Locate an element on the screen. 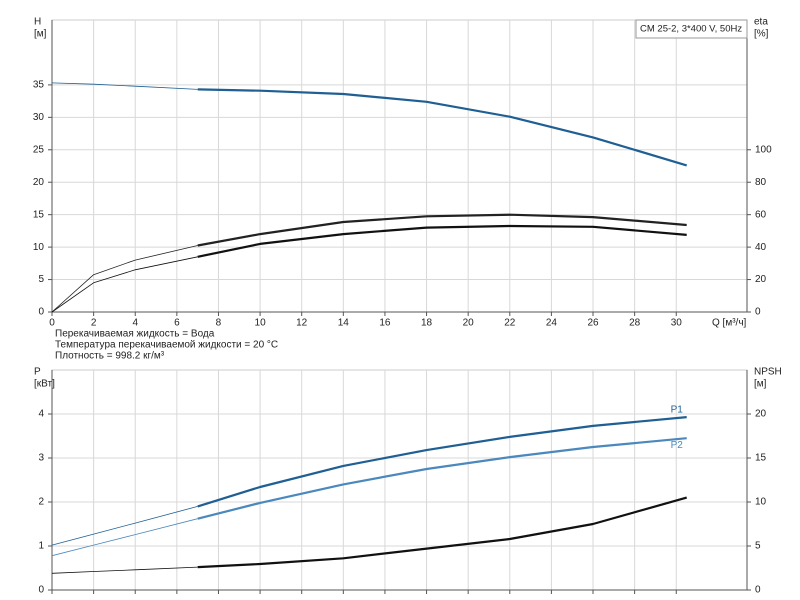 The height and width of the screenshot is (600, 800). x-tick-label: 8 is located at coordinates (219, 323).